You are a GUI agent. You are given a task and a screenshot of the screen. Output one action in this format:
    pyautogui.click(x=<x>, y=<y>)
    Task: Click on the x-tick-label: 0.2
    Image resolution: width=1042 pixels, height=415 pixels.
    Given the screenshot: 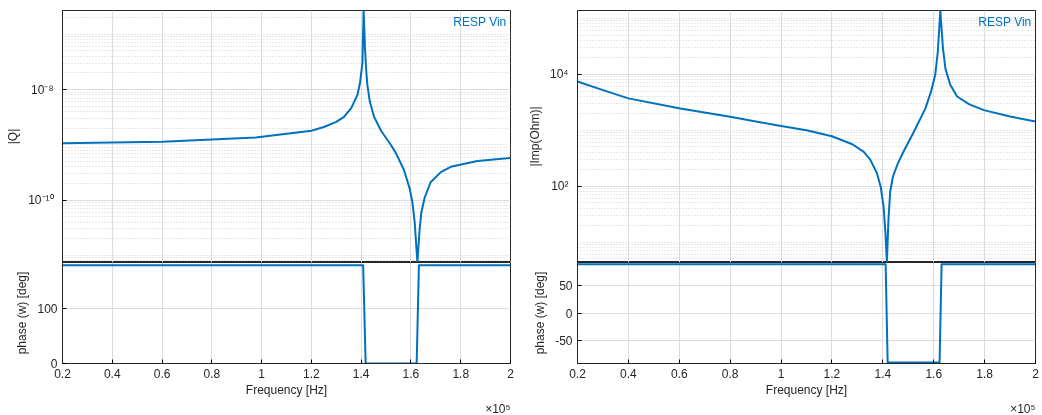 What is the action you would take?
    pyautogui.click(x=578, y=373)
    